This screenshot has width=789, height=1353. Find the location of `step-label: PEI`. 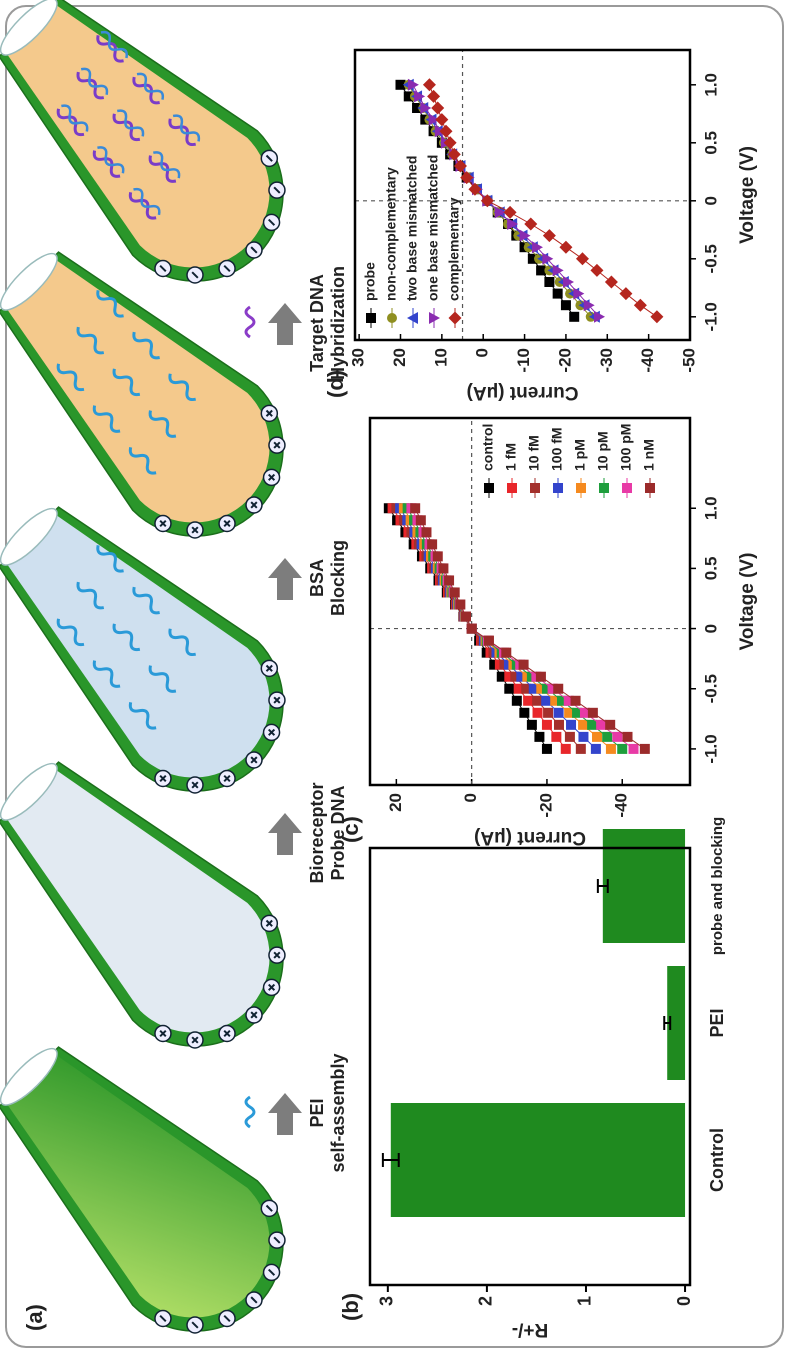

step-label: PEI is located at coordinates (317, 1112).